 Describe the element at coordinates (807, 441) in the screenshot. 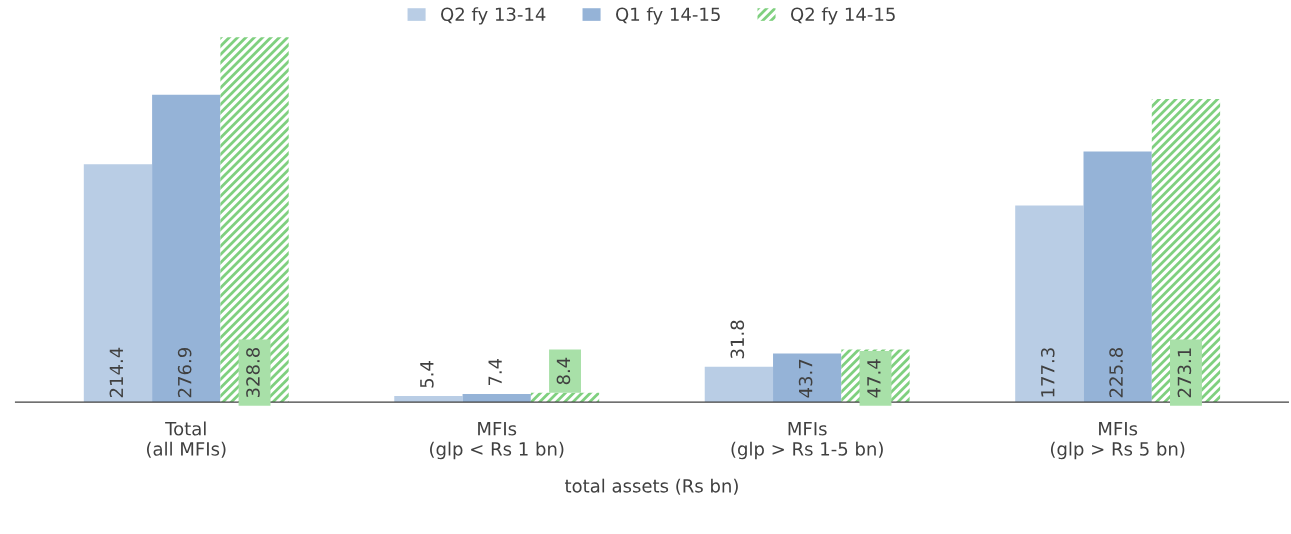

I see `x-tick-label: MFIs (glp > Rs 1-5 bn)` at that location.